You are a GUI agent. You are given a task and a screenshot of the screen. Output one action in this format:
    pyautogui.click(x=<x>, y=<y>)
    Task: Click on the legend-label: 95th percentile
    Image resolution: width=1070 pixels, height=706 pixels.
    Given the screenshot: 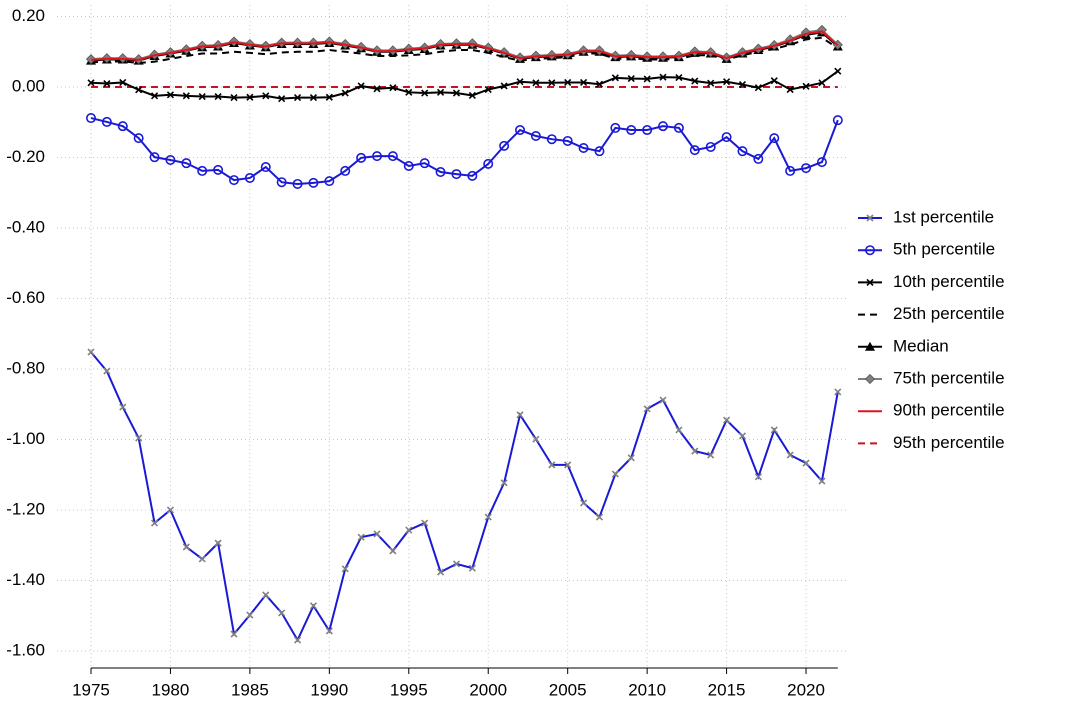 What is the action you would take?
    pyautogui.click(x=949, y=442)
    